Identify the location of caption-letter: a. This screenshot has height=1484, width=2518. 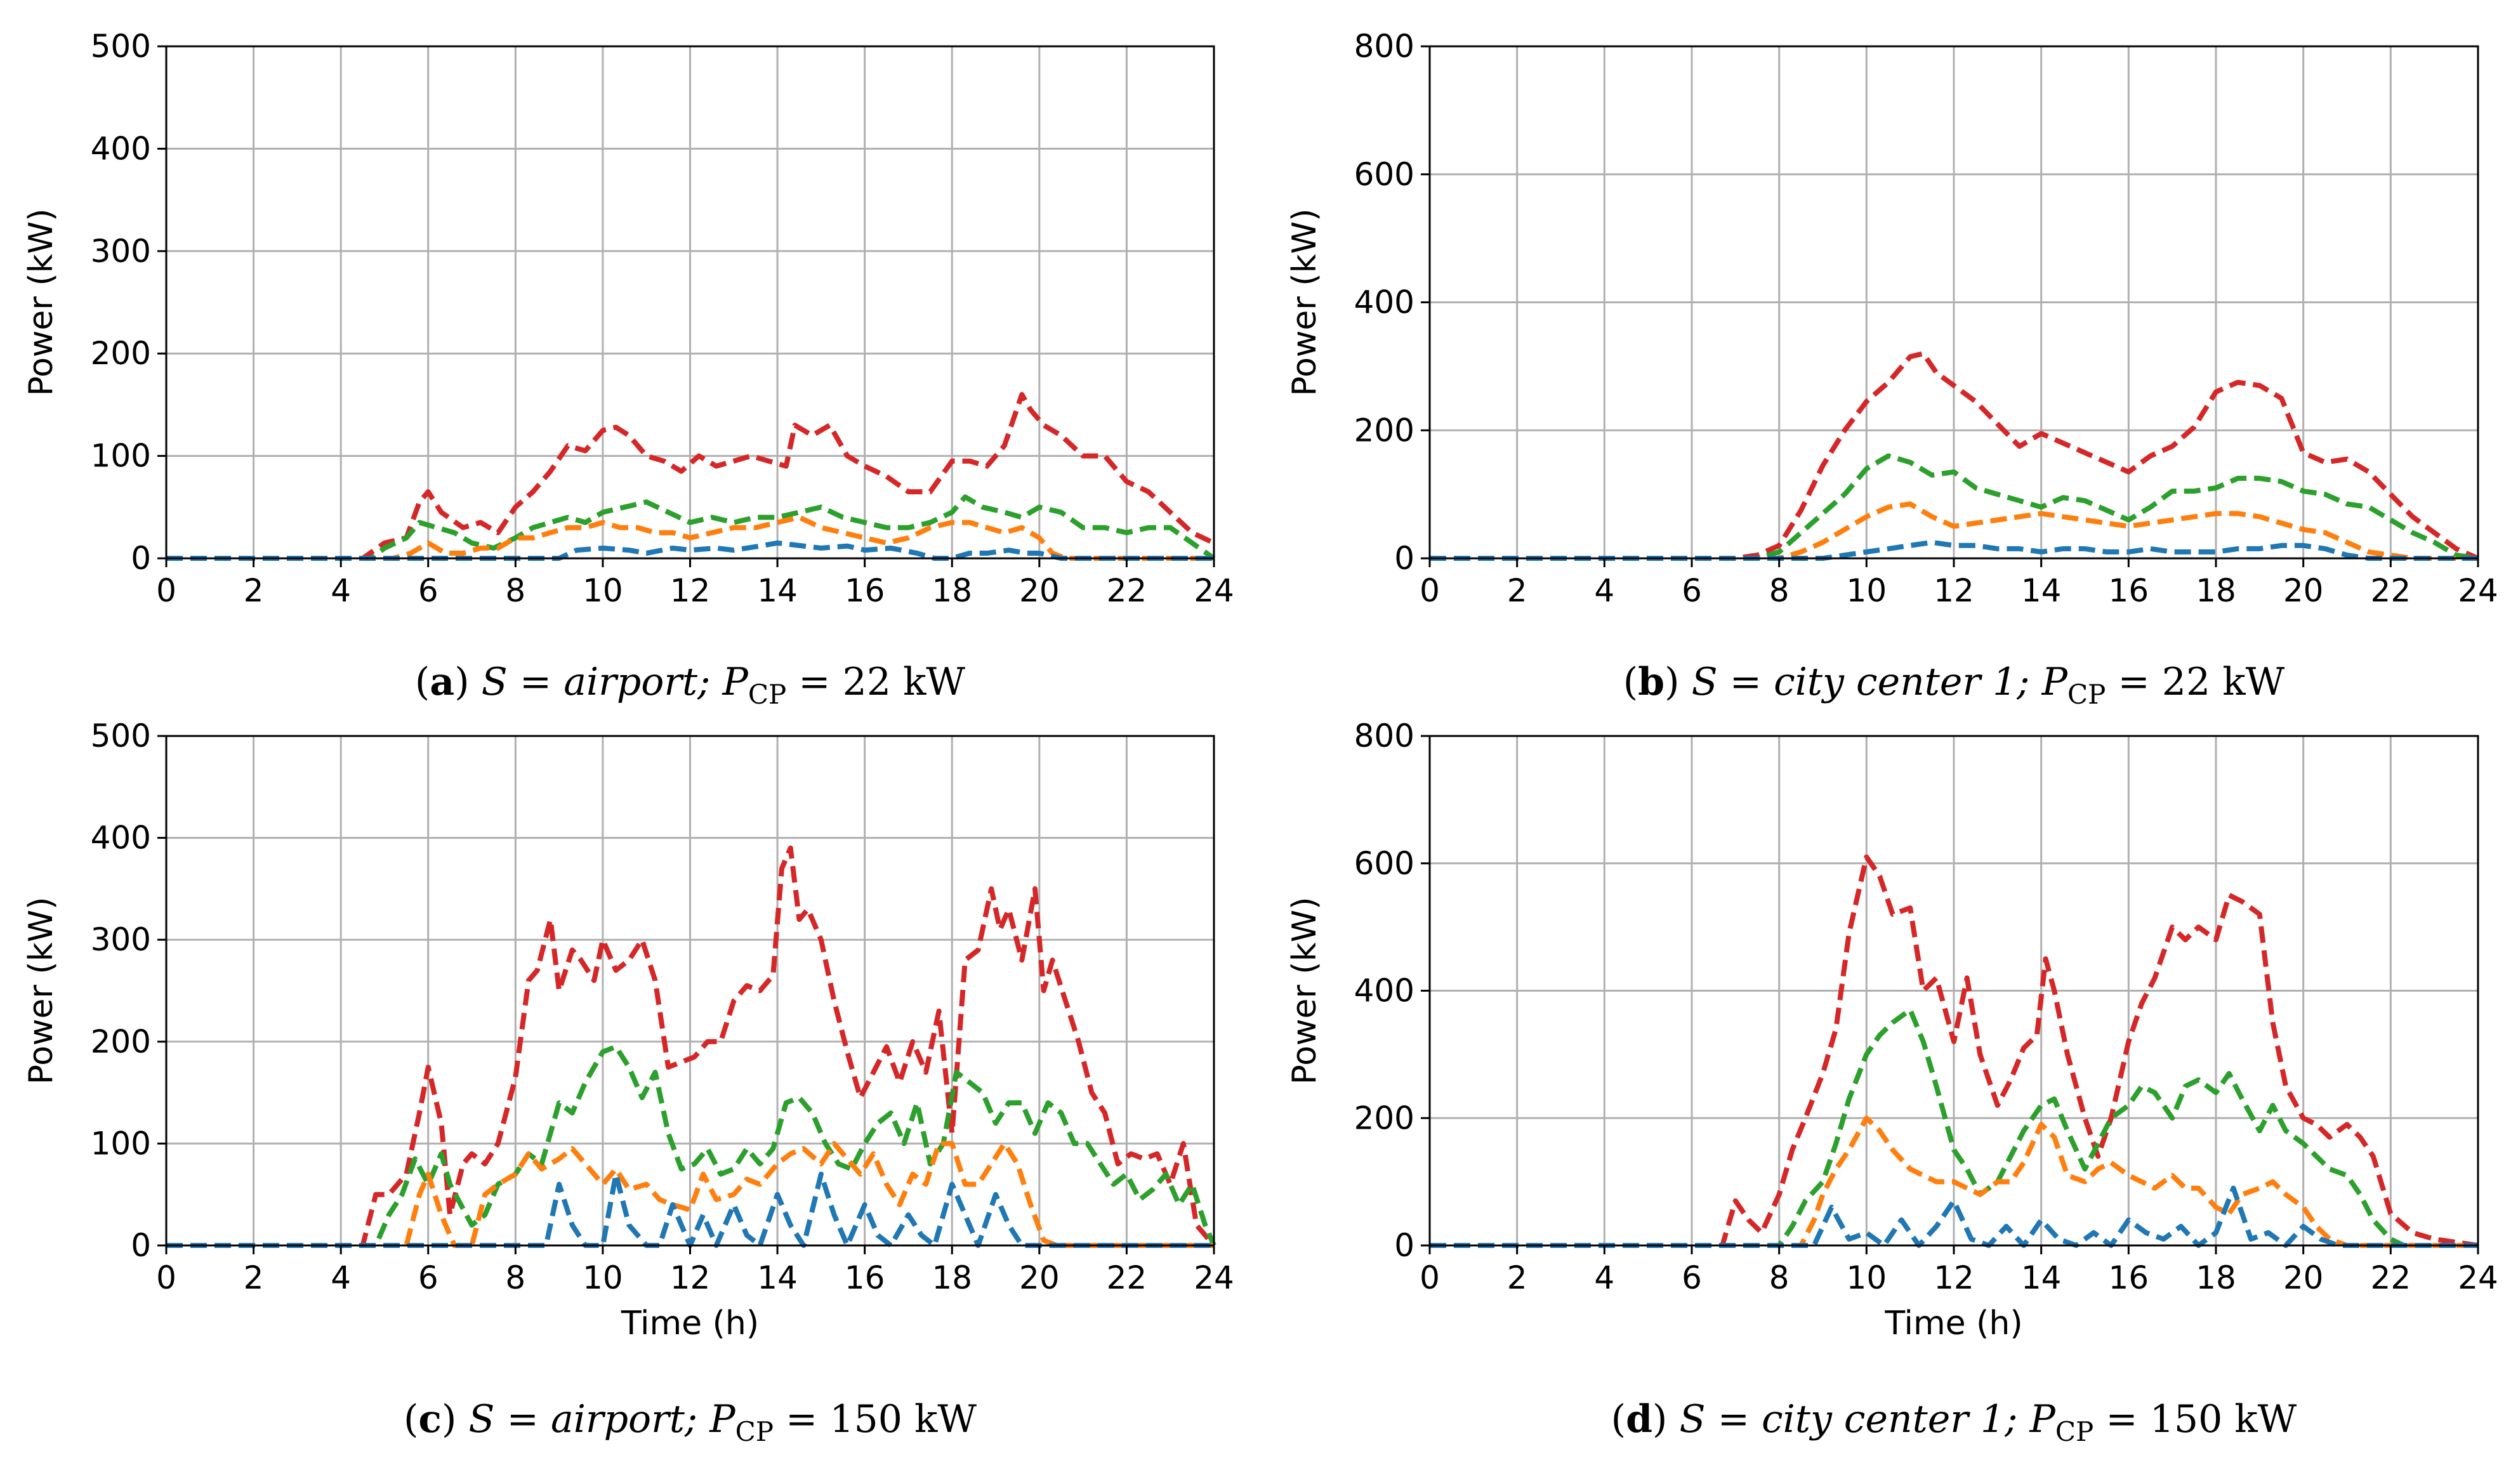
(442, 682).